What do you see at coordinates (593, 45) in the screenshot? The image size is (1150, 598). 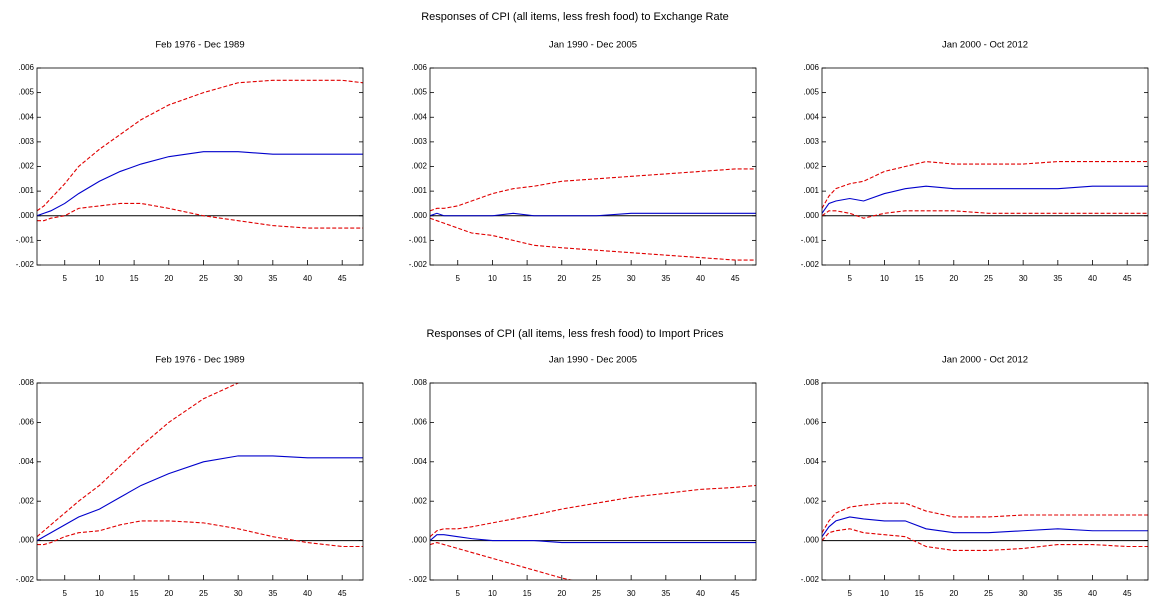 I see `panel-title: Jan 1990 - Dec 2005` at bounding box center [593, 45].